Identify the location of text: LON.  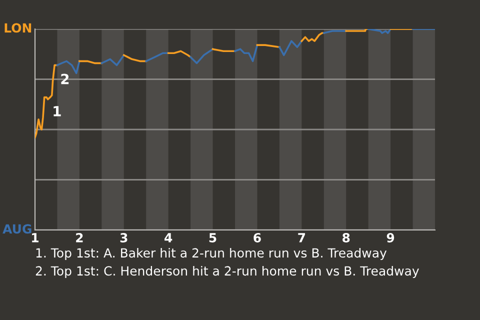
(18, 28).